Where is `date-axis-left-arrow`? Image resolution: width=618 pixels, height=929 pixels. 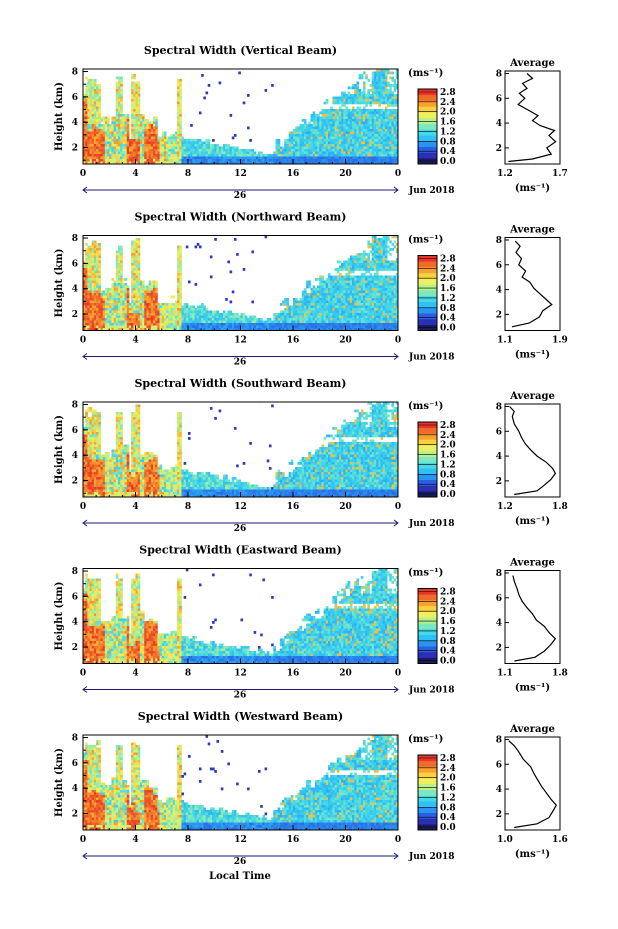
date-axis-left-arrow is located at coordinates (85, 190).